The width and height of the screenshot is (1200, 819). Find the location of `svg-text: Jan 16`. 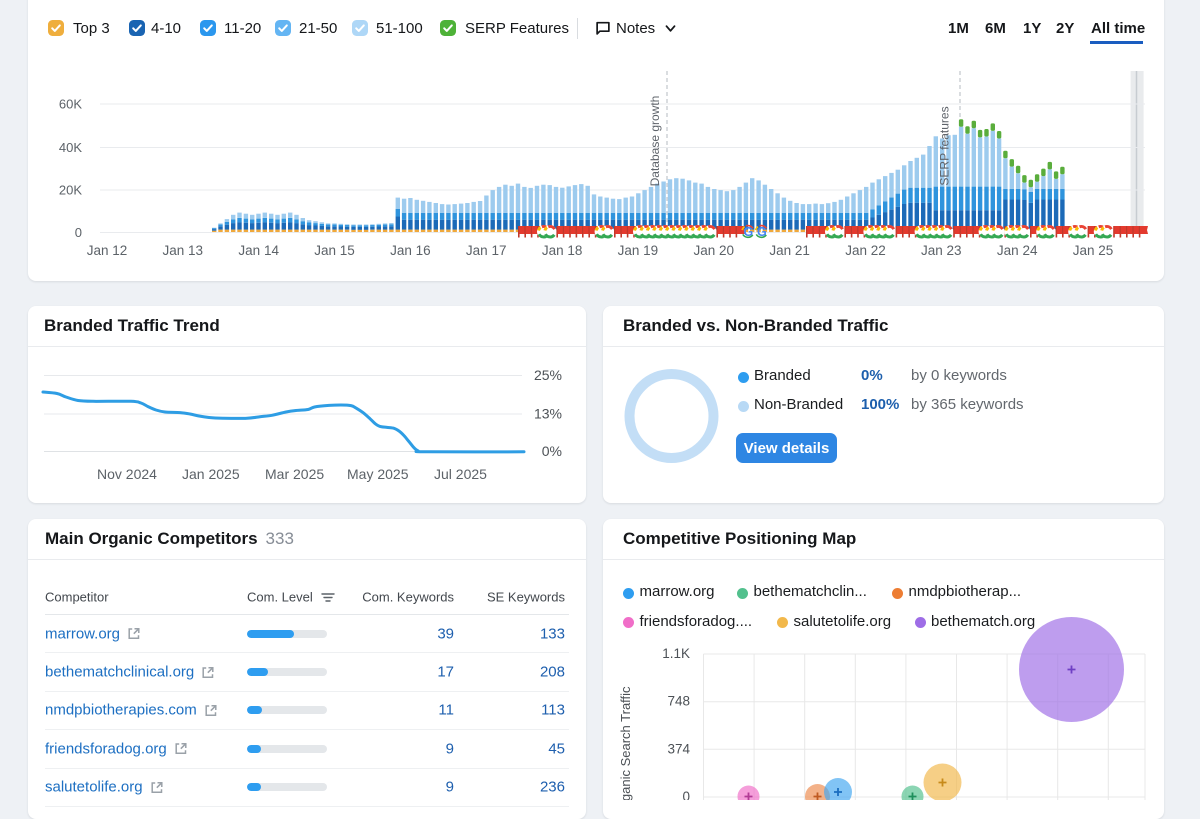

svg-text: Jan 16 is located at coordinates (410, 250).